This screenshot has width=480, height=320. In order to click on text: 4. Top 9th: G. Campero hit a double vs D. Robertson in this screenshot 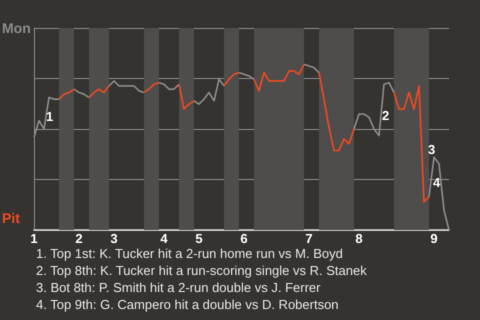, I will do `click(187, 304)`.